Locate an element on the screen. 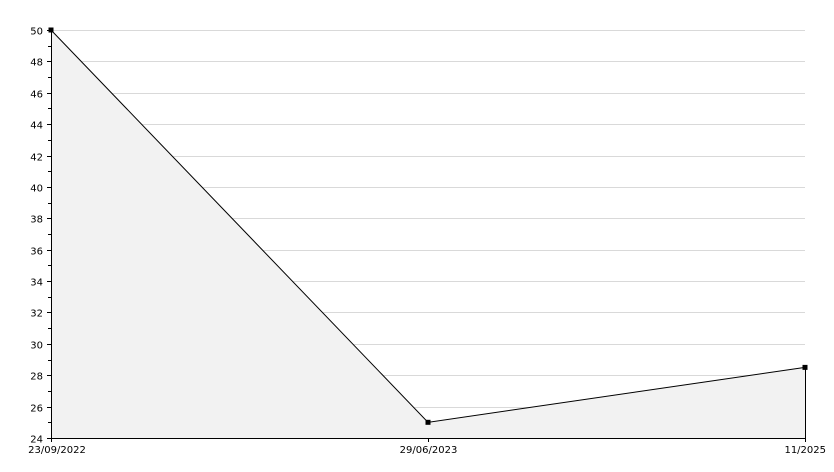 Image resolution: width=834 pixels, height=472 pixels. y-tick-label: 40 is located at coordinates (36, 189).